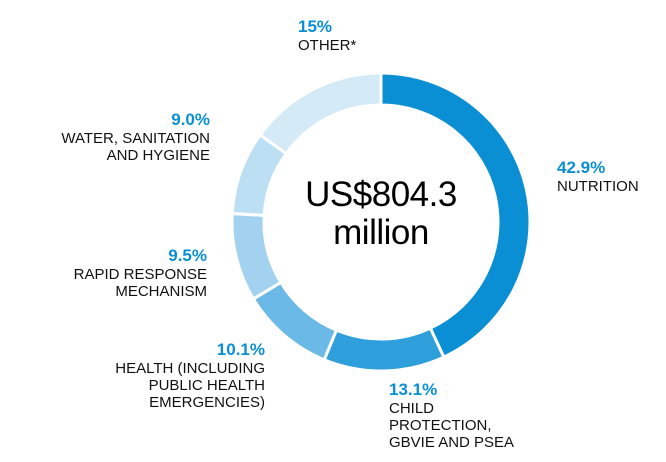 The width and height of the screenshot is (666, 462). I want to click on label-nutrition: 42.9% NUTRITION, so click(598, 176).